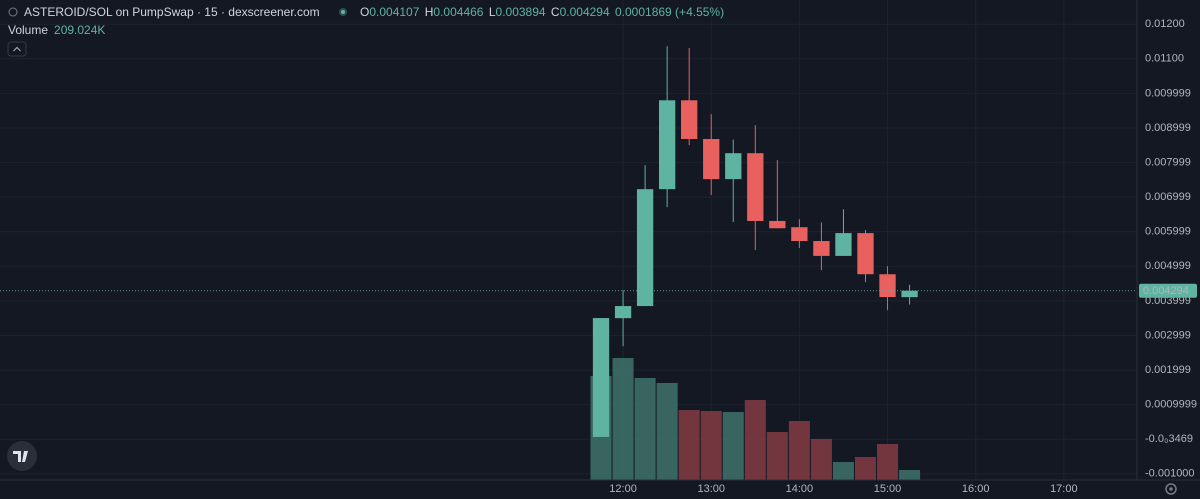 This screenshot has width=1200, height=499. What do you see at coordinates (1170, 474) in the screenshot?
I see `y-tick-label: -0.001000` at bounding box center [1170, 474].